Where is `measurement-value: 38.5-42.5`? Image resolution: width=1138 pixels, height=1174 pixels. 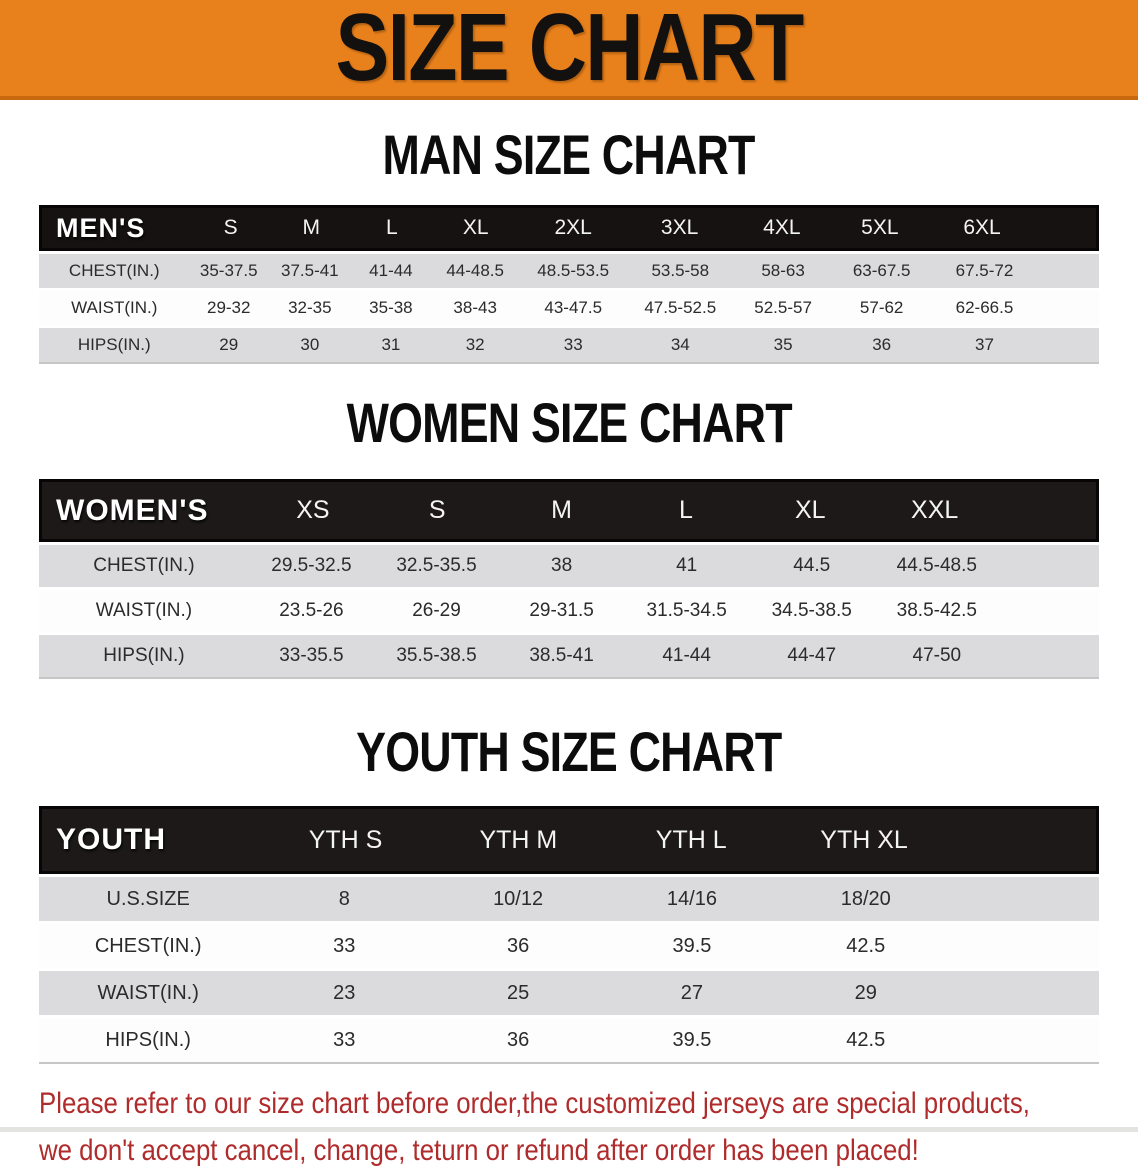
measurement-value: 38.5-42.5 is located at coordinates (936, 610).